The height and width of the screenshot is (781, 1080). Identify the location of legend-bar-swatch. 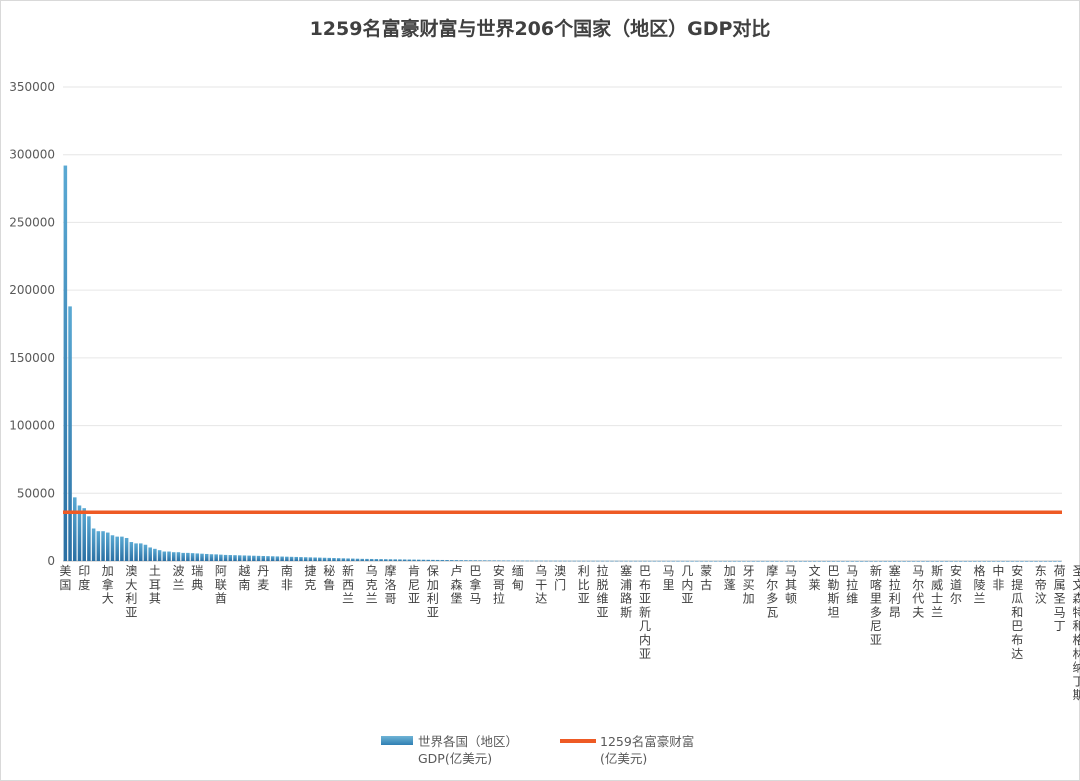
(397, 740).